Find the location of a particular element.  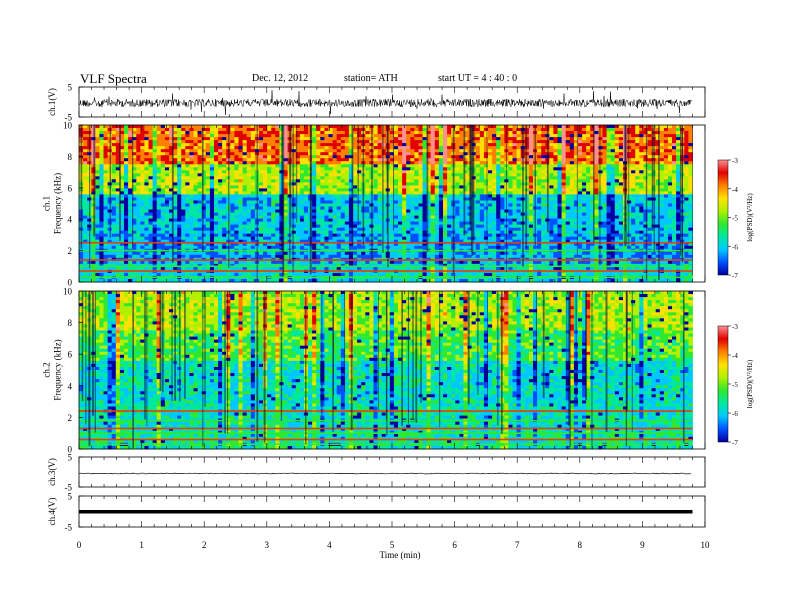

y-tick-label: 6 is located at coordinates (70, 355).